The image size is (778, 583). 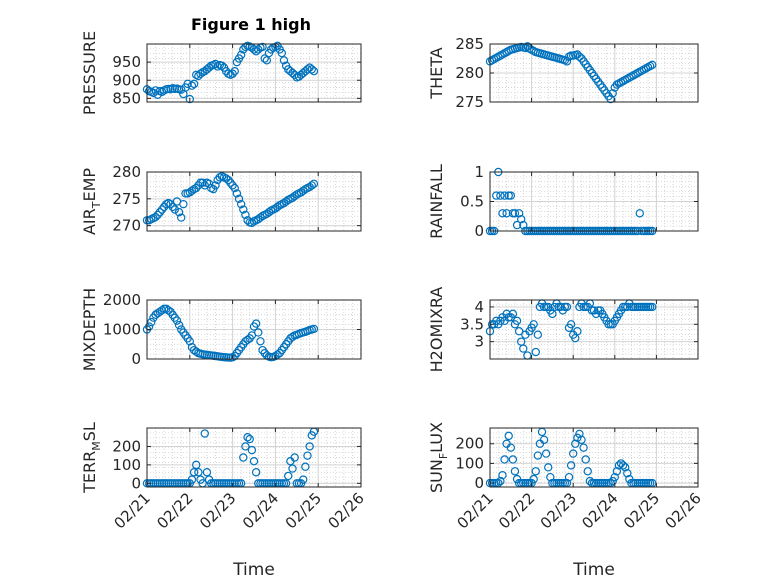 I want to click on y-tick-label: 275, so click(x=469, y=102).